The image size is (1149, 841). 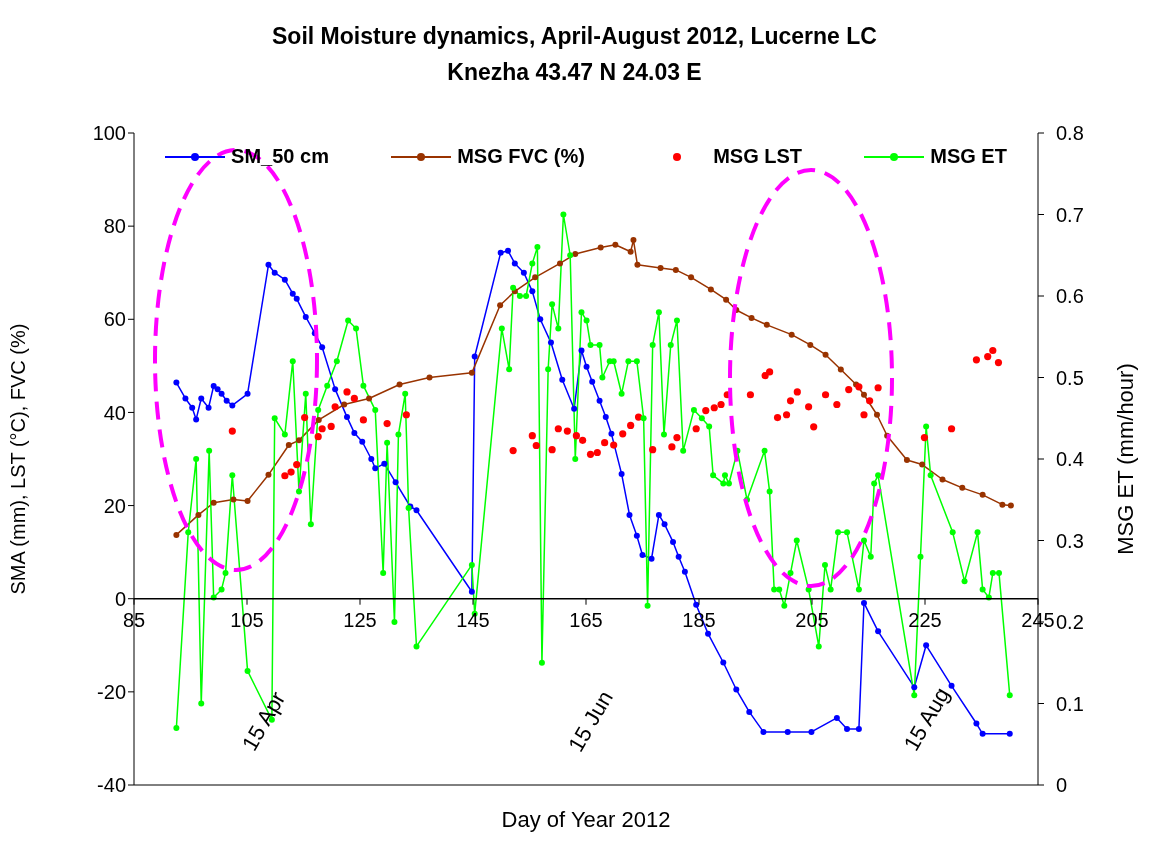 What do you see at coordinates (263, 721) in the screenshot?
I see `annotation: 15 Apr` at bounding box center [263, 721].